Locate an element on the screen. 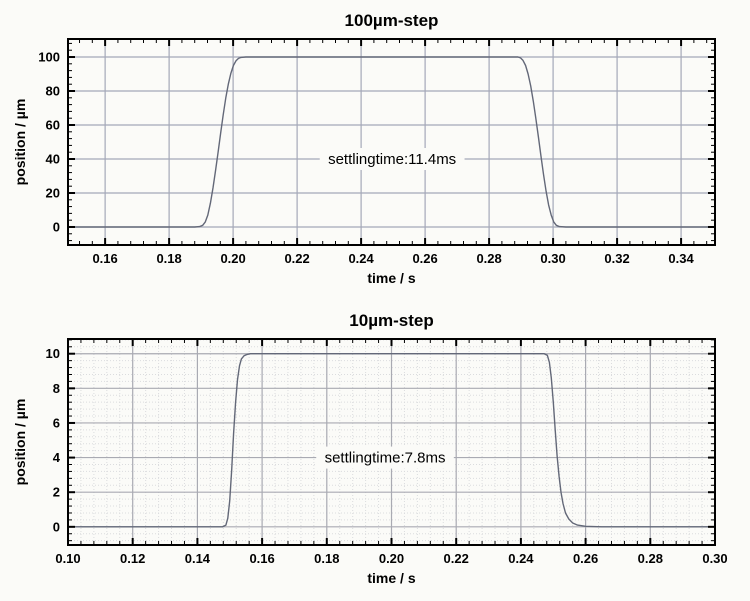  y-tick-label: 20 is located at coordinates (53, 192).